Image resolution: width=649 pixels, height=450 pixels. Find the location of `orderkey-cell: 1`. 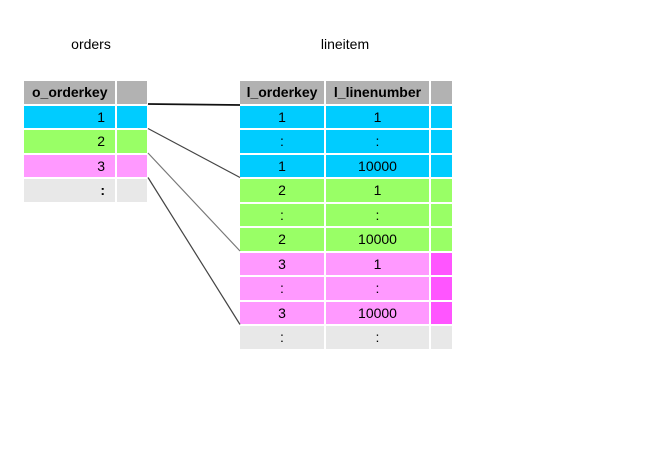

orderkey-cell: 1 is located at coordinates (69, 116).